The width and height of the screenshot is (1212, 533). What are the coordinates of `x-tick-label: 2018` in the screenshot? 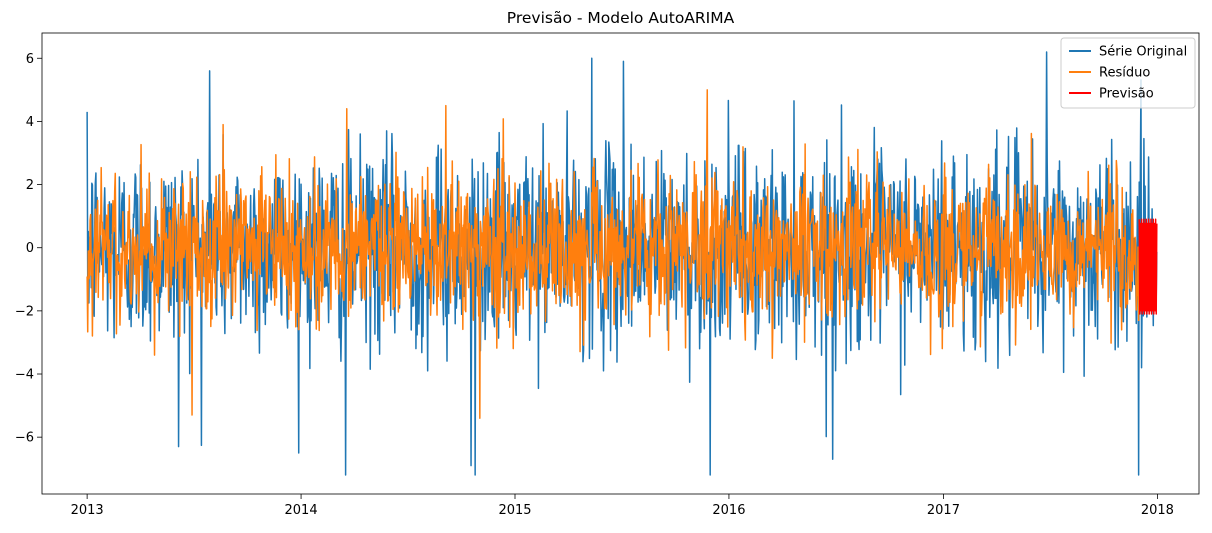 It's located at (1157, 510).